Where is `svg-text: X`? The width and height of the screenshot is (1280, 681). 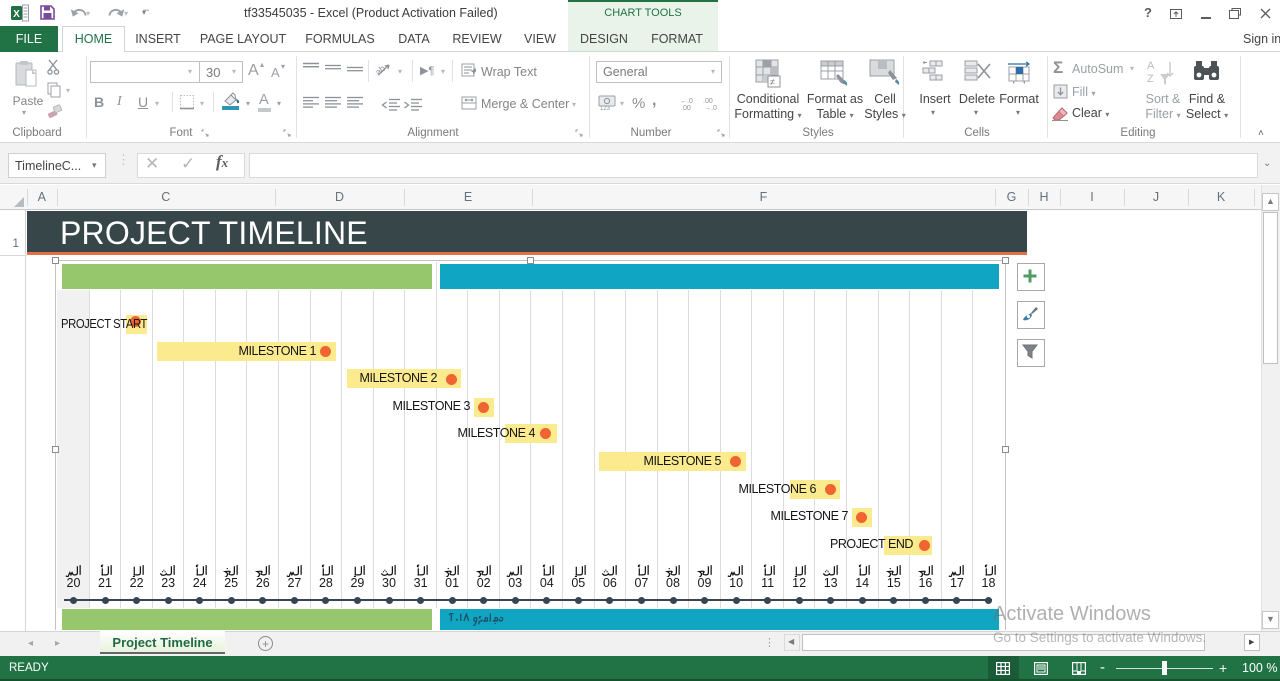 svg-text: X is located at coordinates (16, 14).